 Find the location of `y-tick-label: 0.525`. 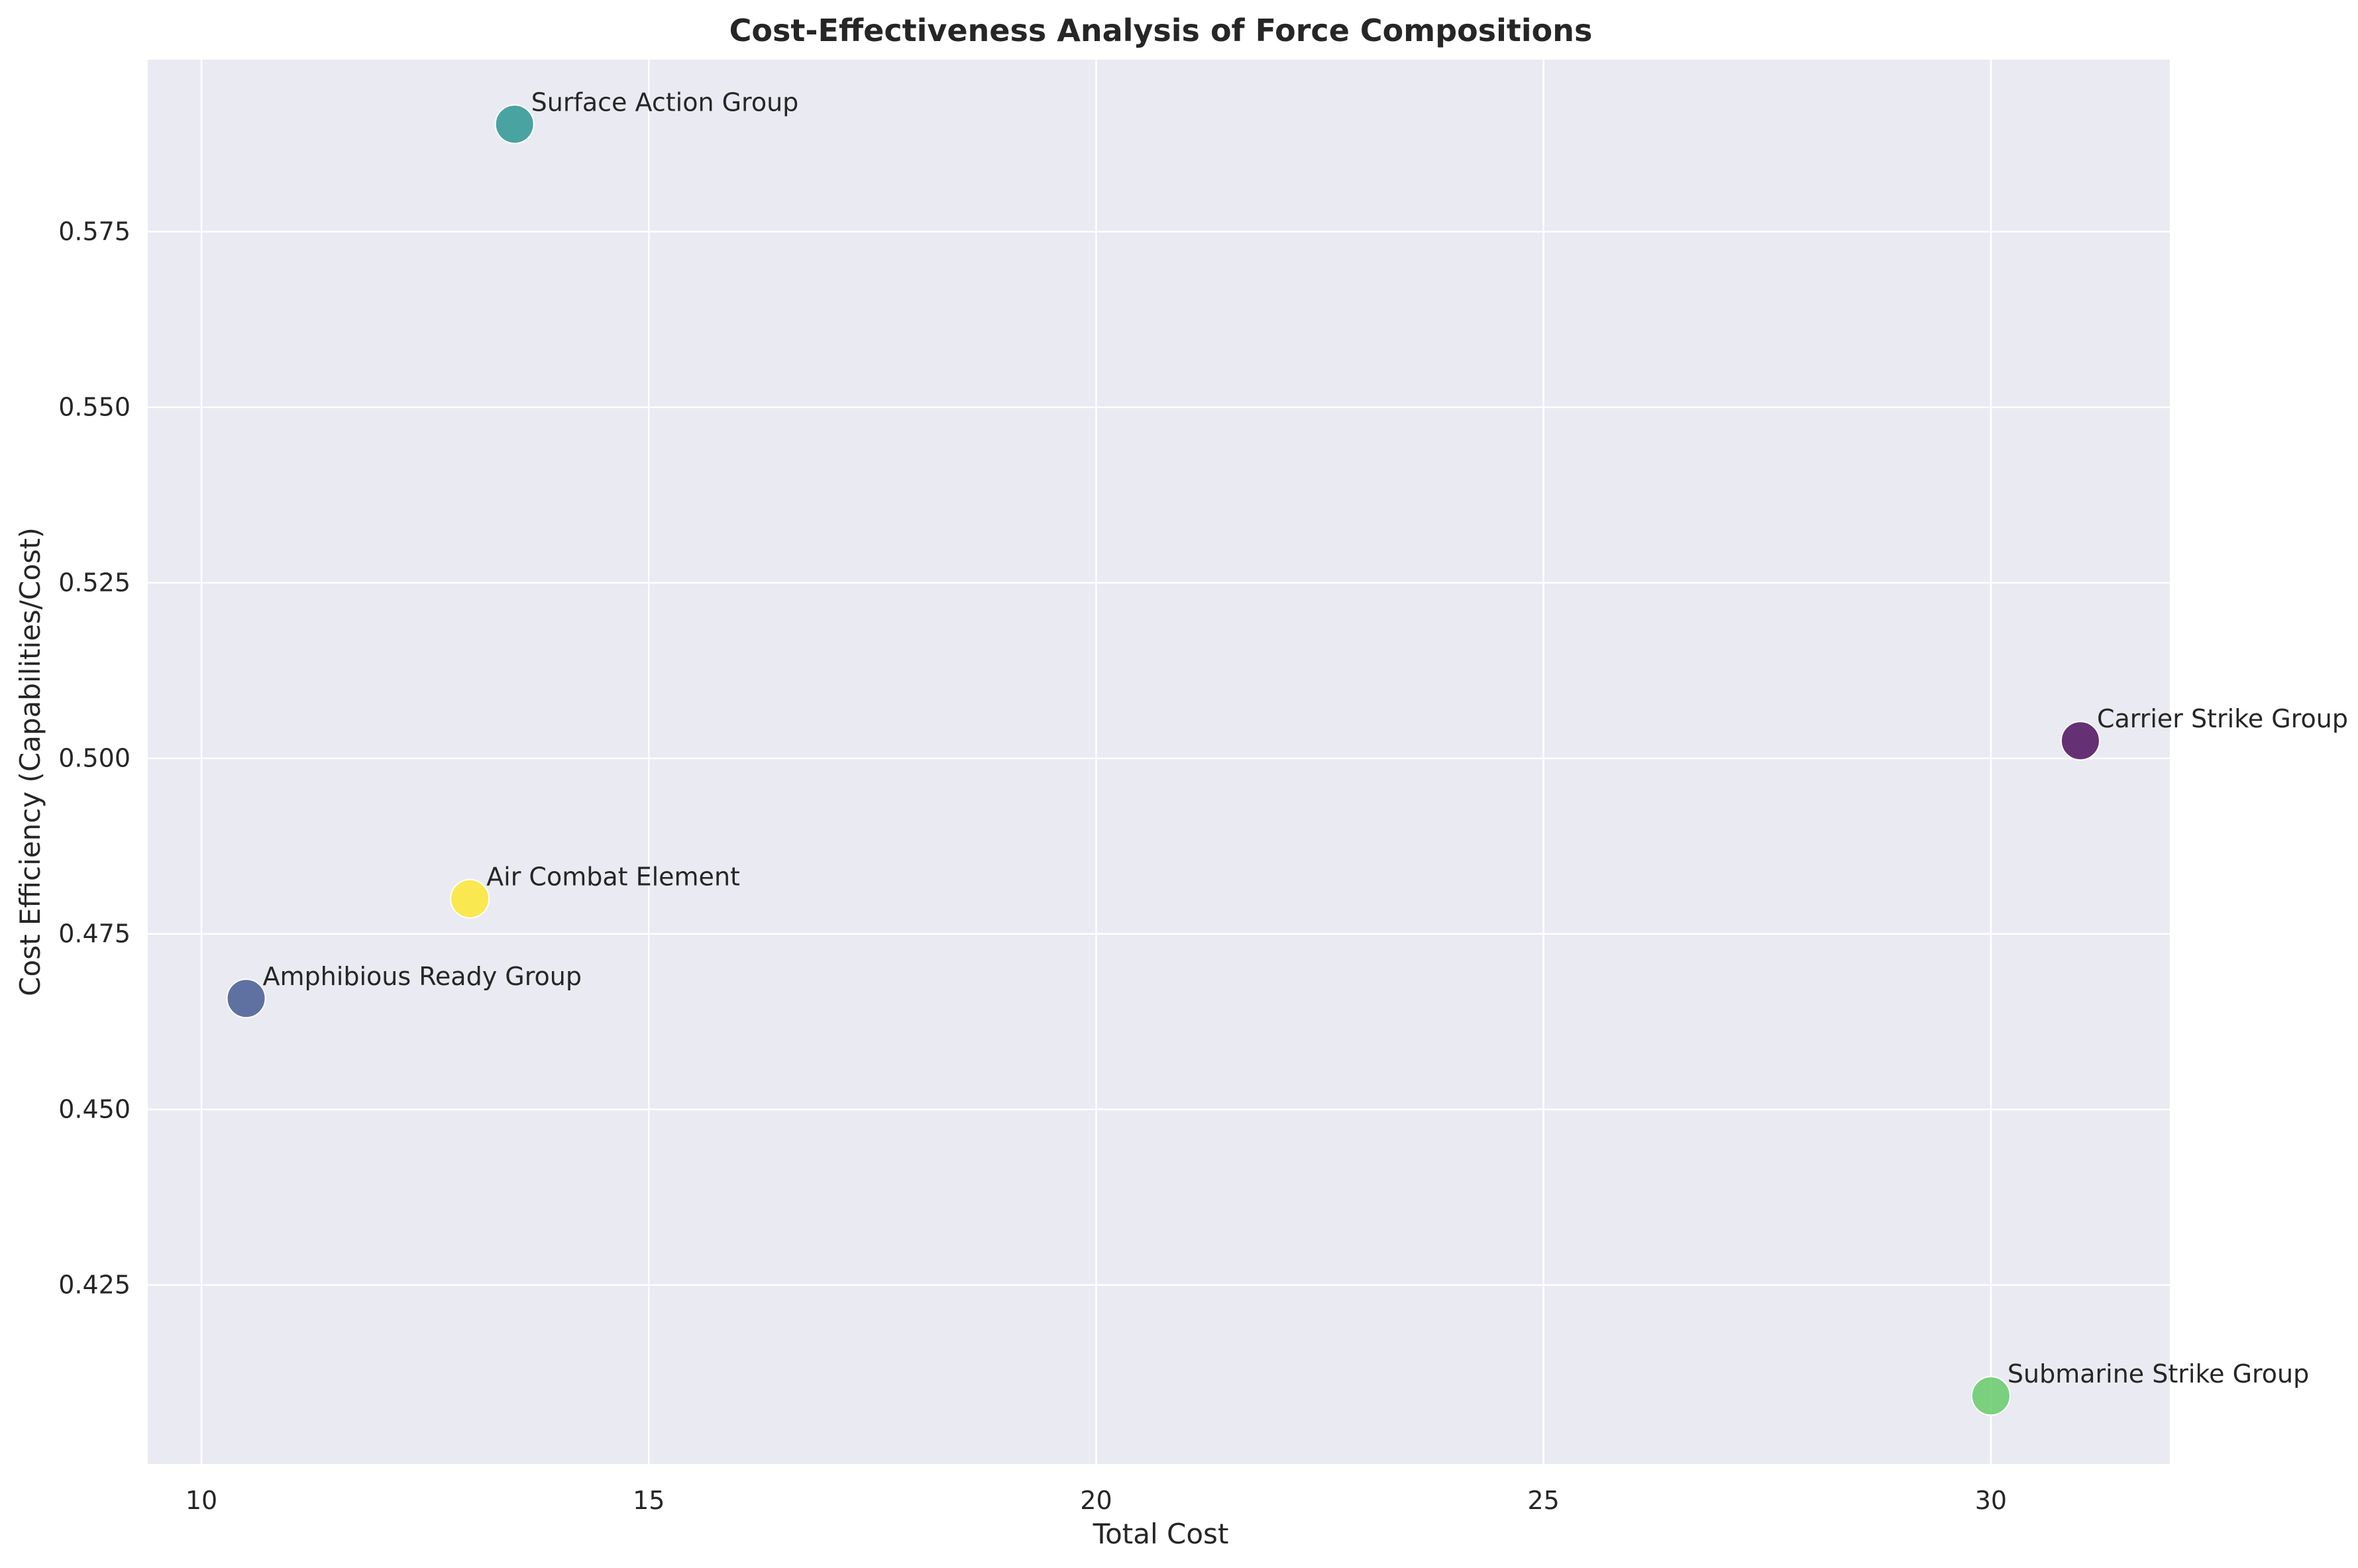

y-tick-label: 0.525 is located at coordinates (94, 583).